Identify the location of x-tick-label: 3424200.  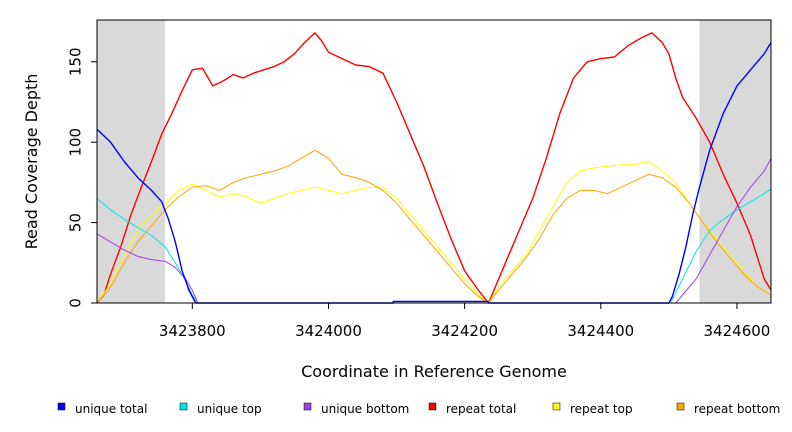
(464, 331).